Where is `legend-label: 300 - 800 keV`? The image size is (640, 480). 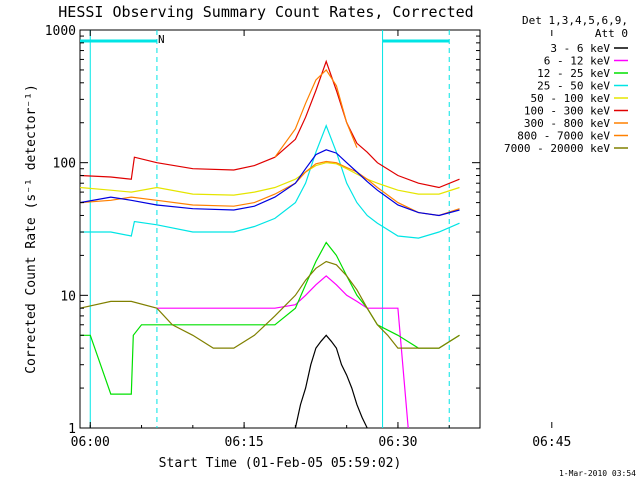 legend-label: 300 - 800 keV is located at coordinates (567, 123).